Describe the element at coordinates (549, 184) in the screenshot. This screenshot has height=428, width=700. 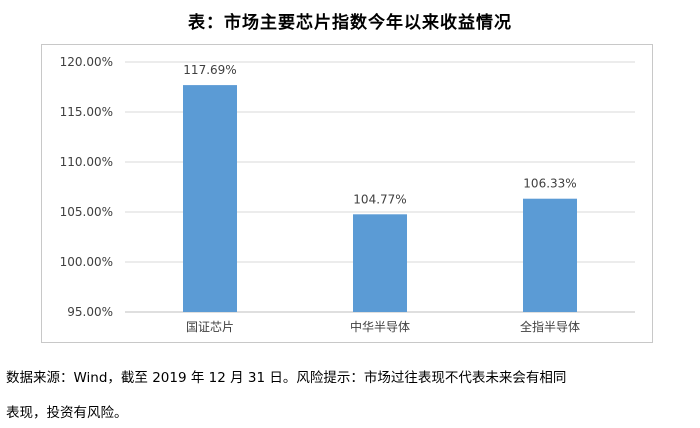
I see `data-label: 106.33%` at that location.